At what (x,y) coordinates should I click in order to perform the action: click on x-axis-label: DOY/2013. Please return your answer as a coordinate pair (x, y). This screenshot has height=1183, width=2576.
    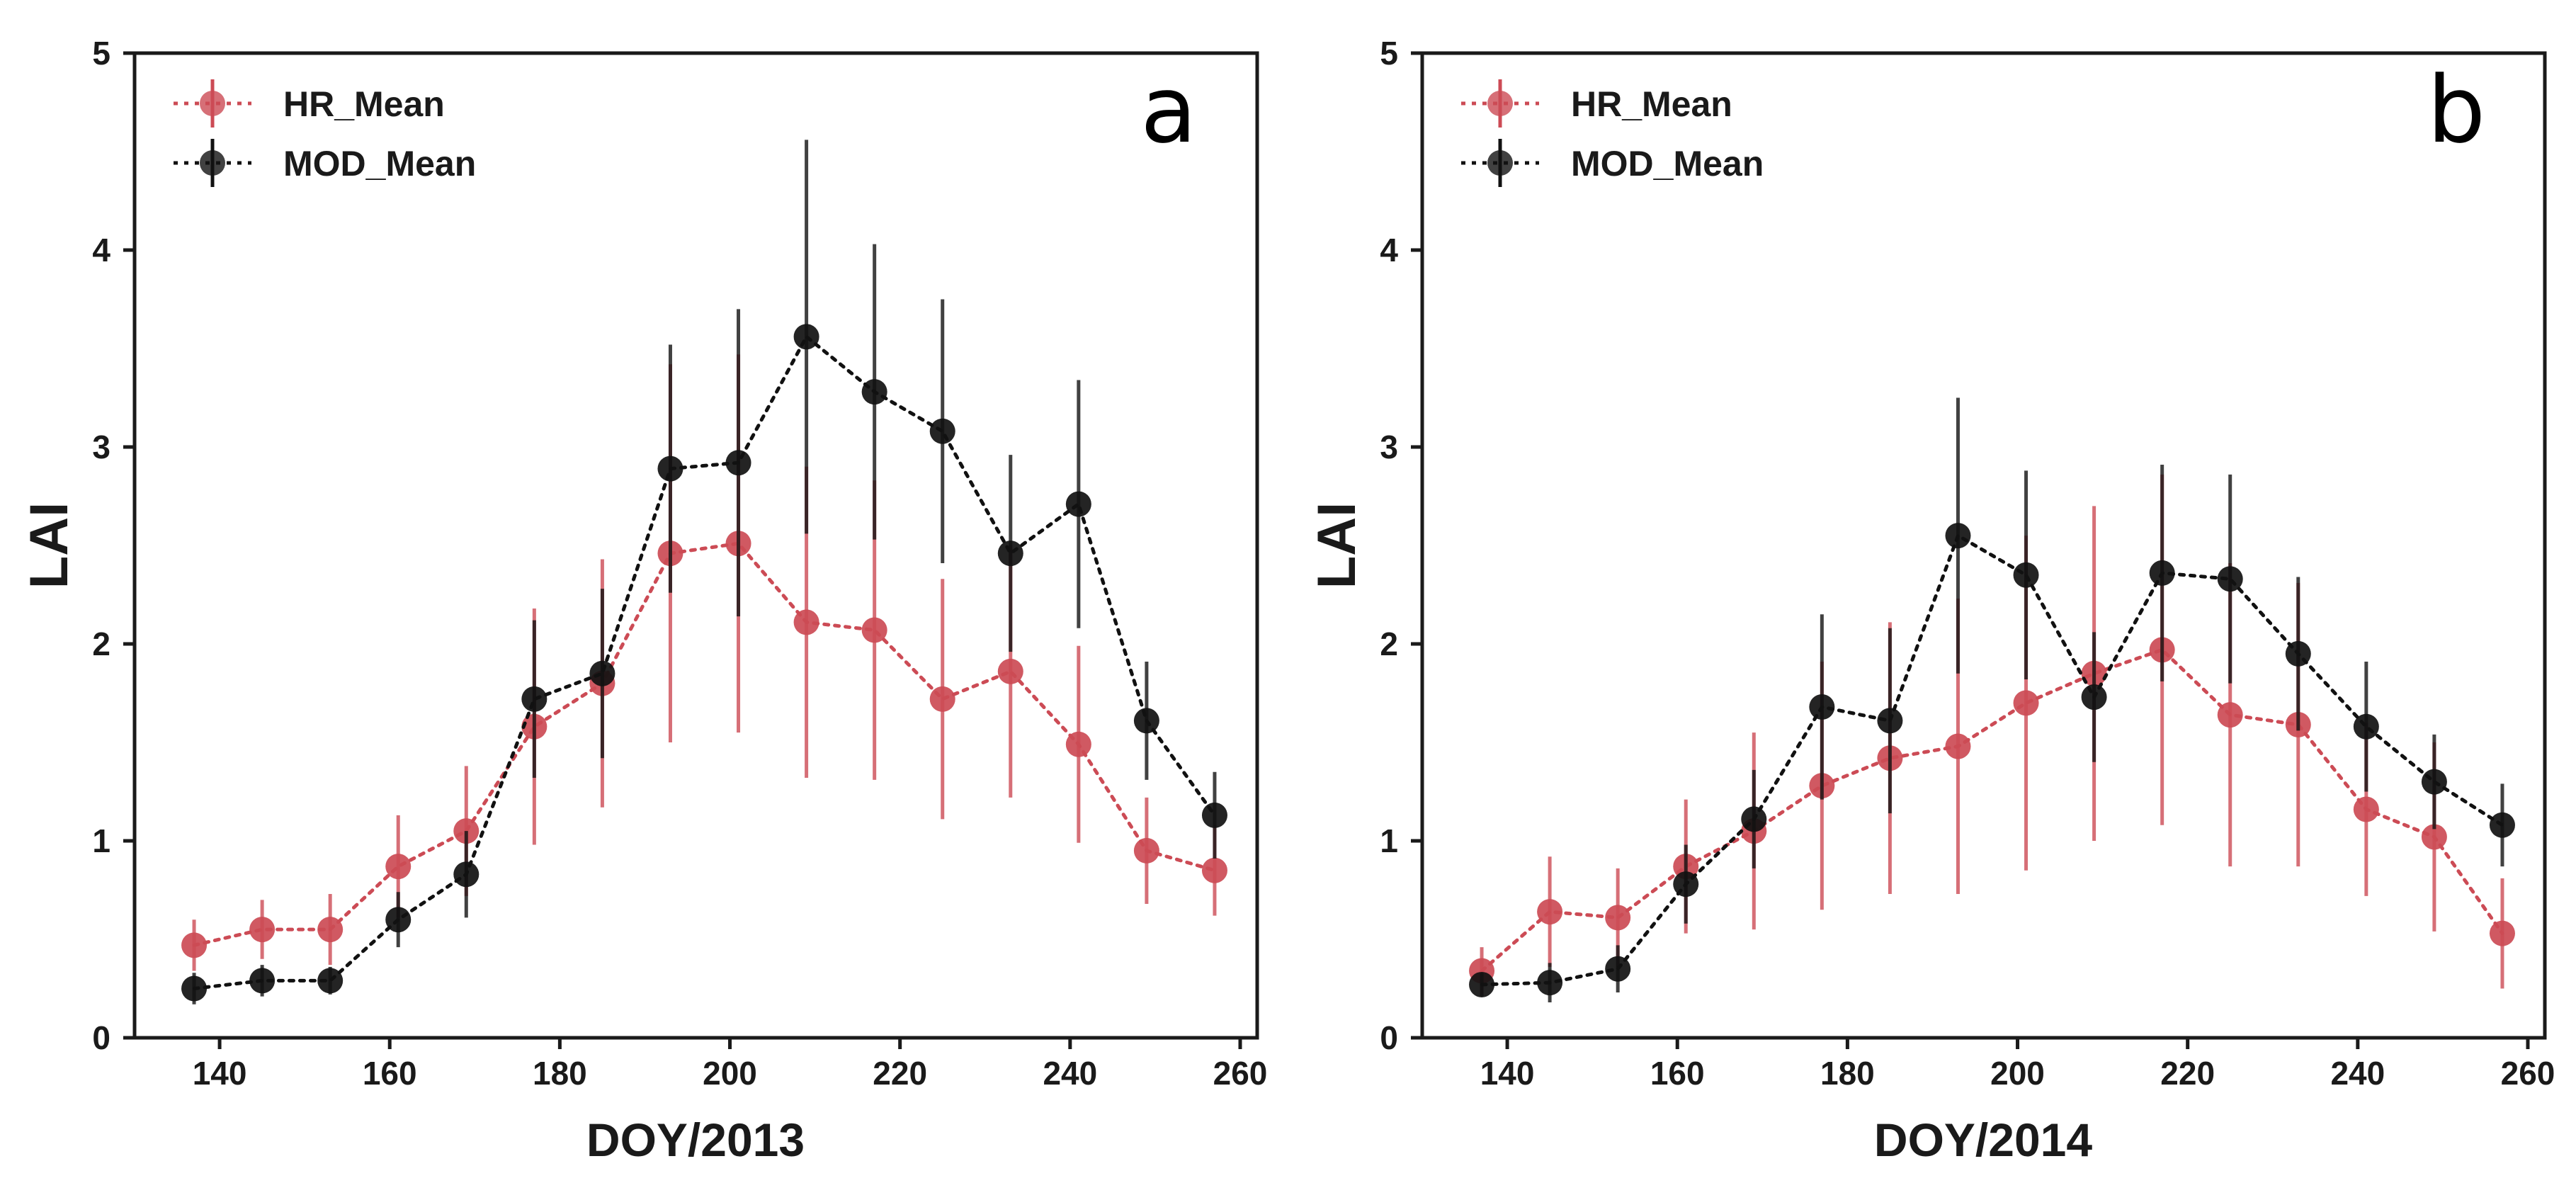
    Looking at the image, I should click on (695, 1140).